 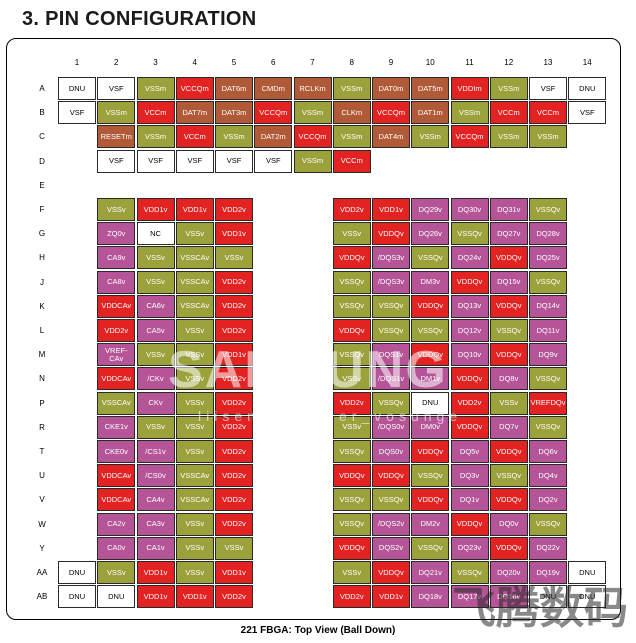 What do you see at coordinates (391, 524) in the screenshot?
I see `ball-pin: /DQS2v` at bounding box center [391, 524].